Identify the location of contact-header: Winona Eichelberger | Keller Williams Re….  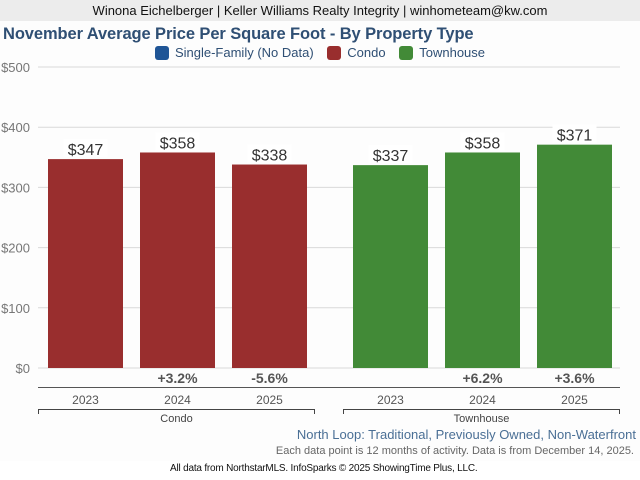
(320, 10).